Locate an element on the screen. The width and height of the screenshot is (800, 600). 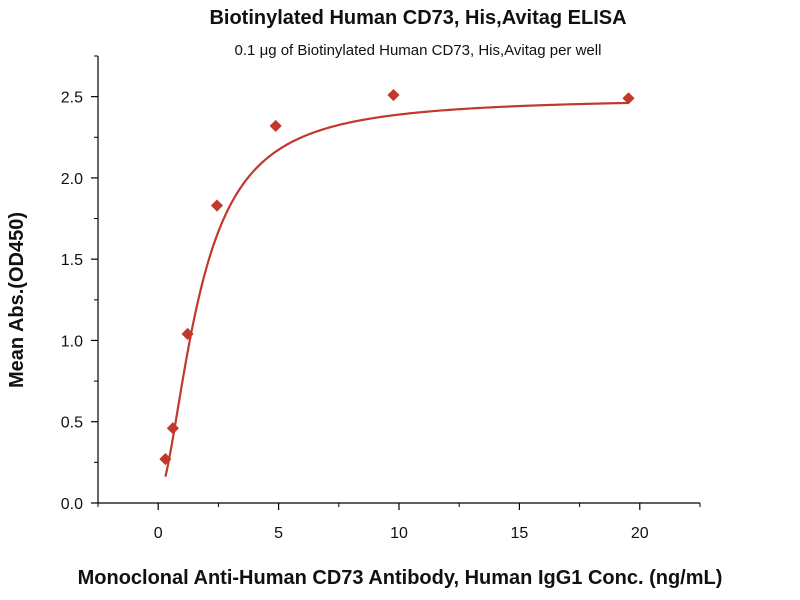
y-tick-label: 1.5 is located at coordinates (72, 260).